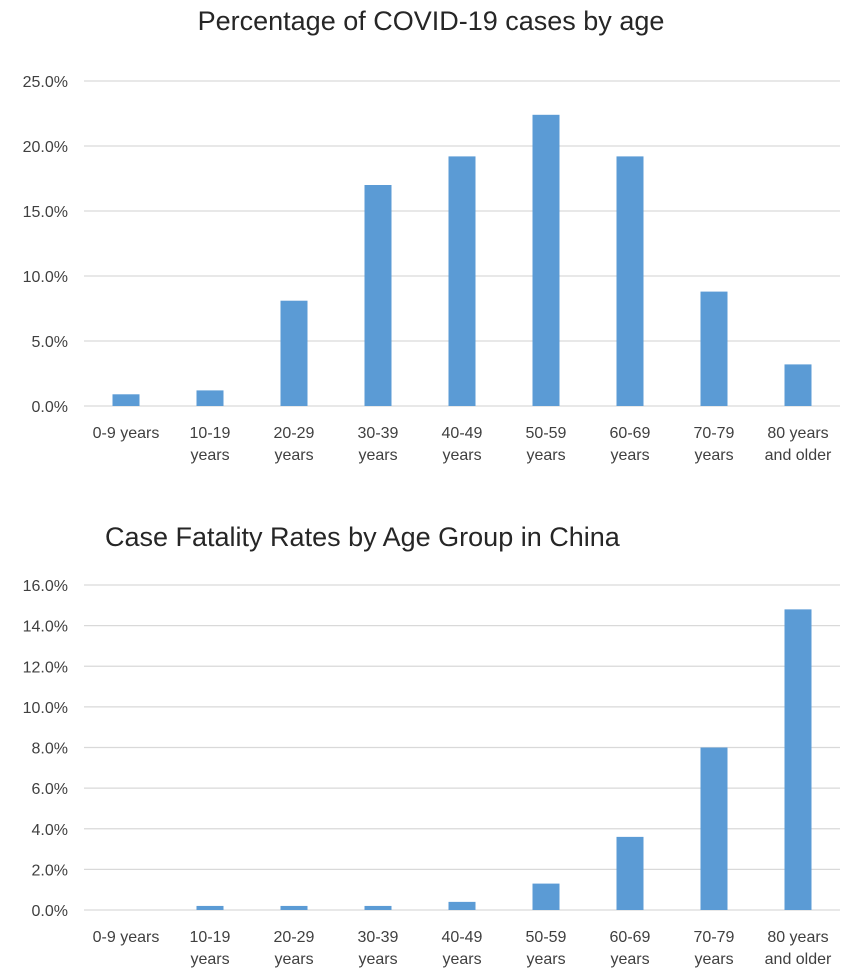 This screenshot has width=843, height=974. I want to click on y-tick-label: 25.0%, so click(45, 82).